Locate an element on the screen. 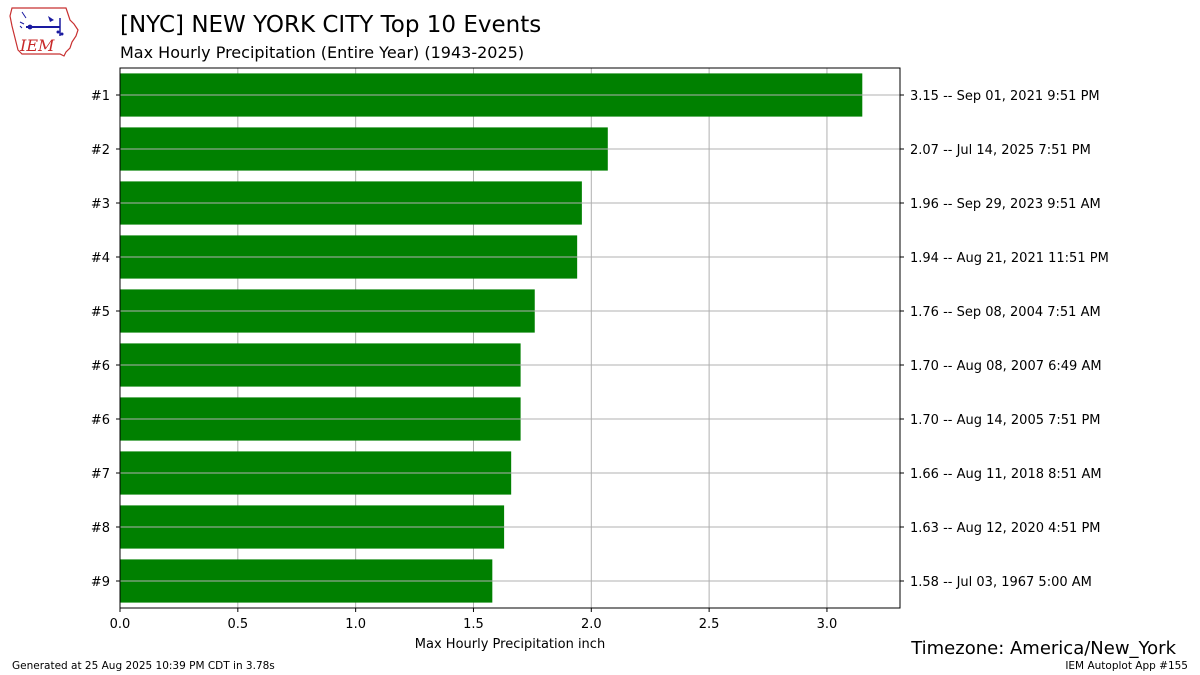 The height and width of the screenshot is (675, 1200). right-event-label: 1.66 -- Aug 11, 2018 8:51 AM is located at coordinates (1006, 474).